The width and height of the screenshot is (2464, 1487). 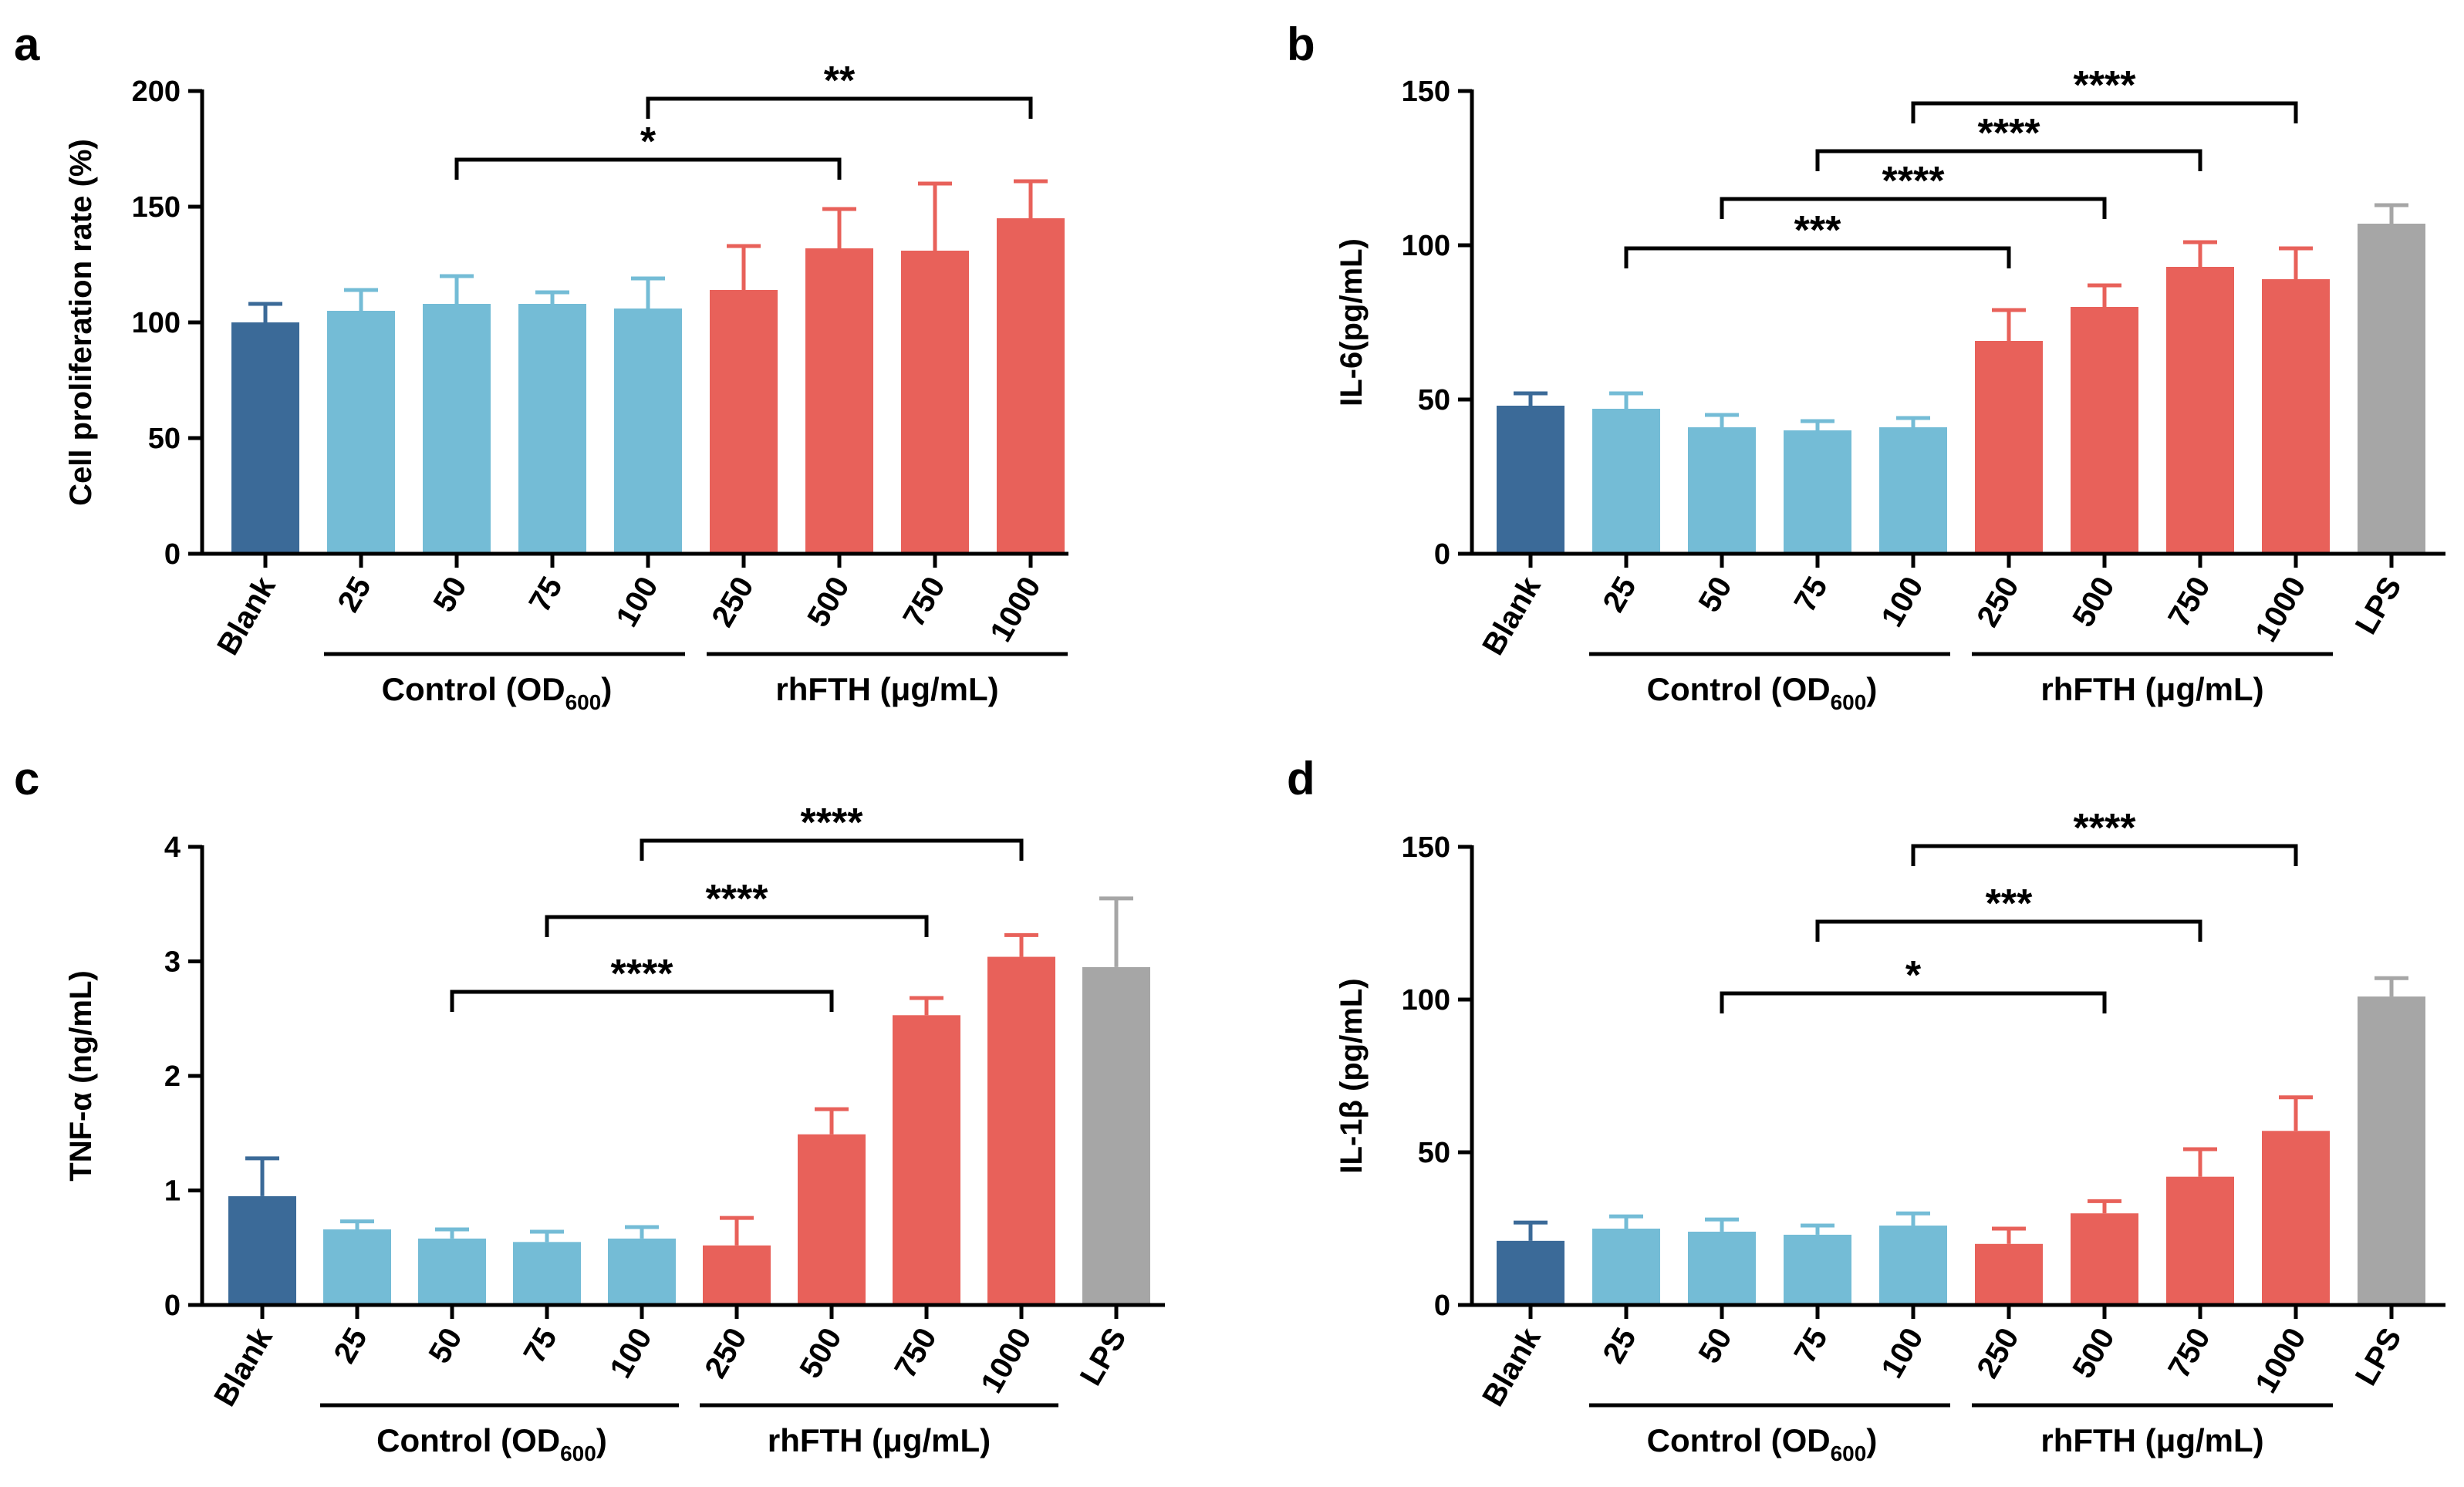 I want to click on bar-lps, so click(x=2392, y=1150).